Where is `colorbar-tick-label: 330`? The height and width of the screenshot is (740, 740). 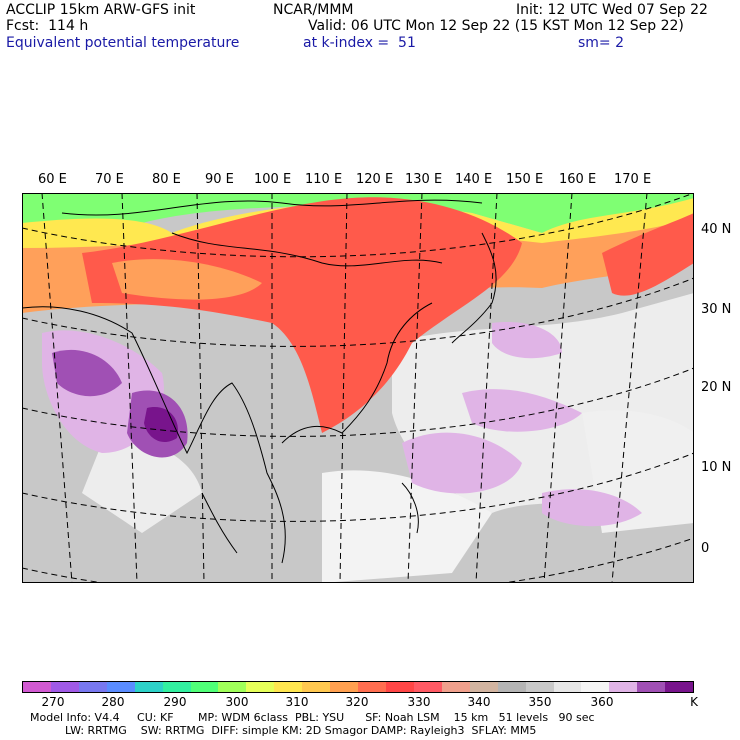 colorbar-tick-label: 330 is located at coordinates (419, 702).